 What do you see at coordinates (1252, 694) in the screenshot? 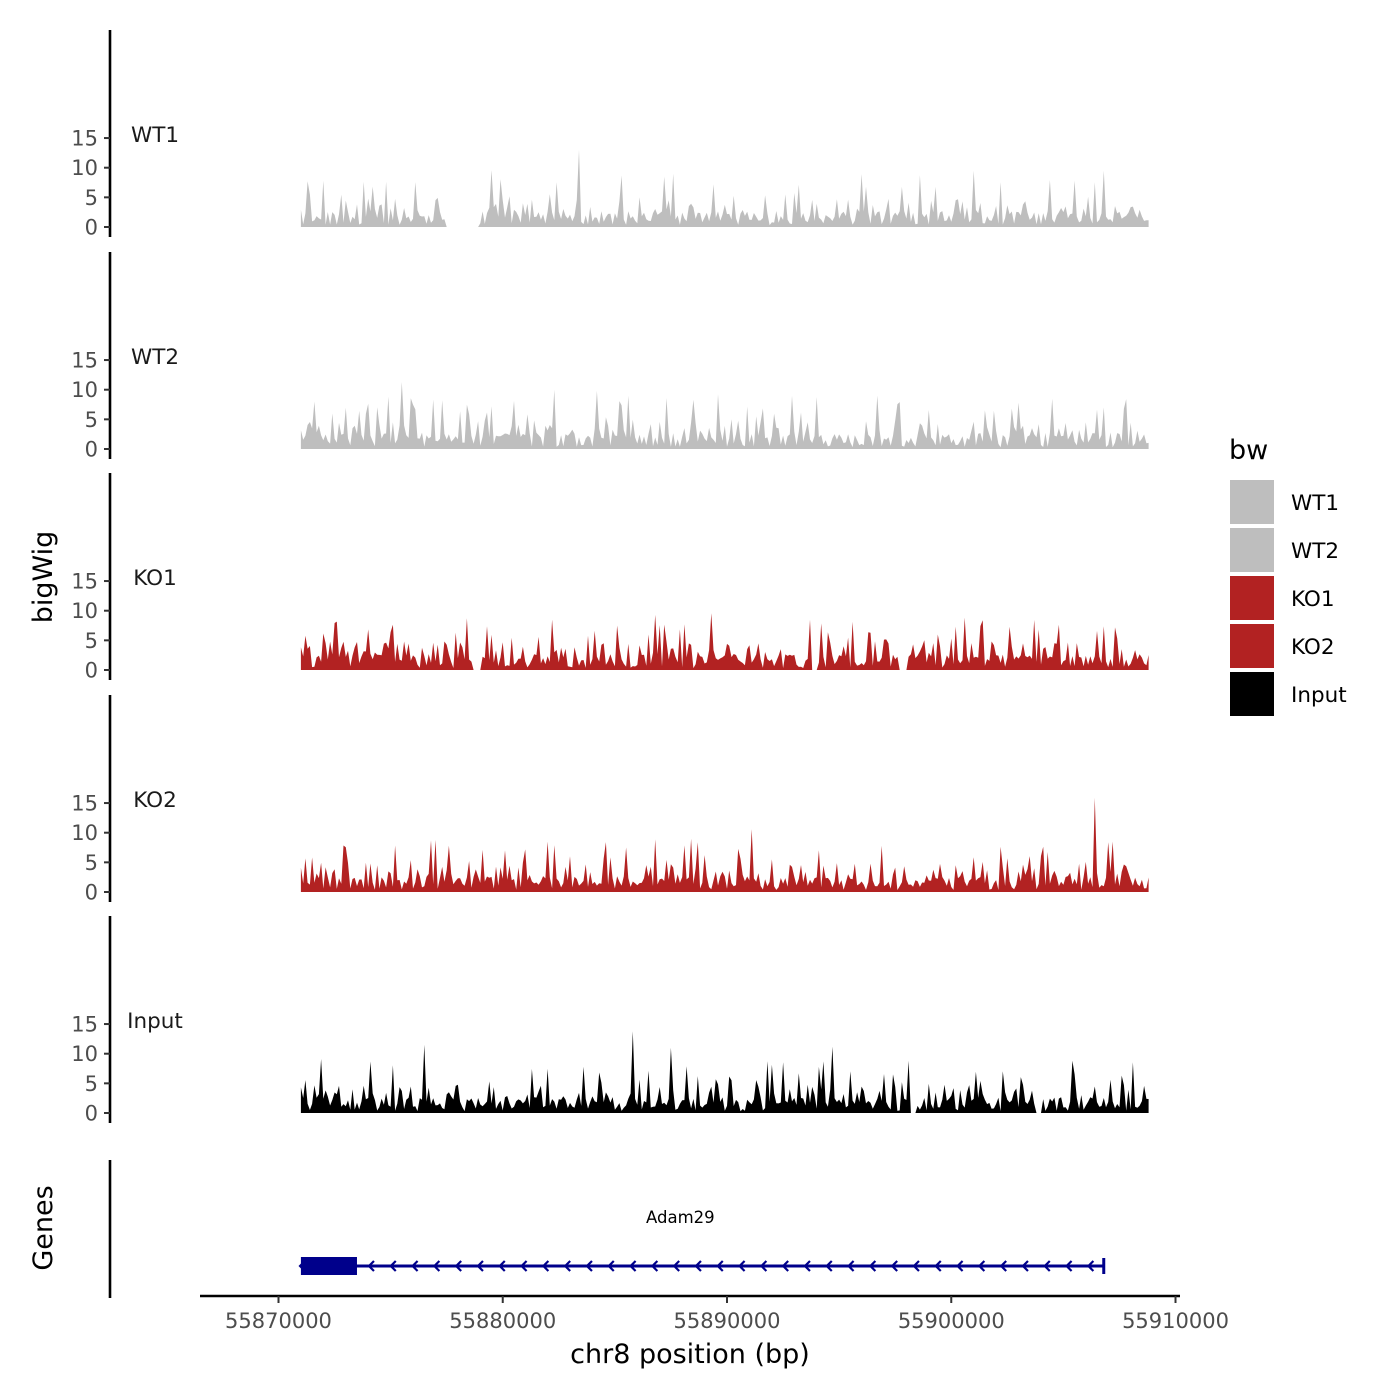
I see `legend-swatch-input` at bounding box center [1252, 694].